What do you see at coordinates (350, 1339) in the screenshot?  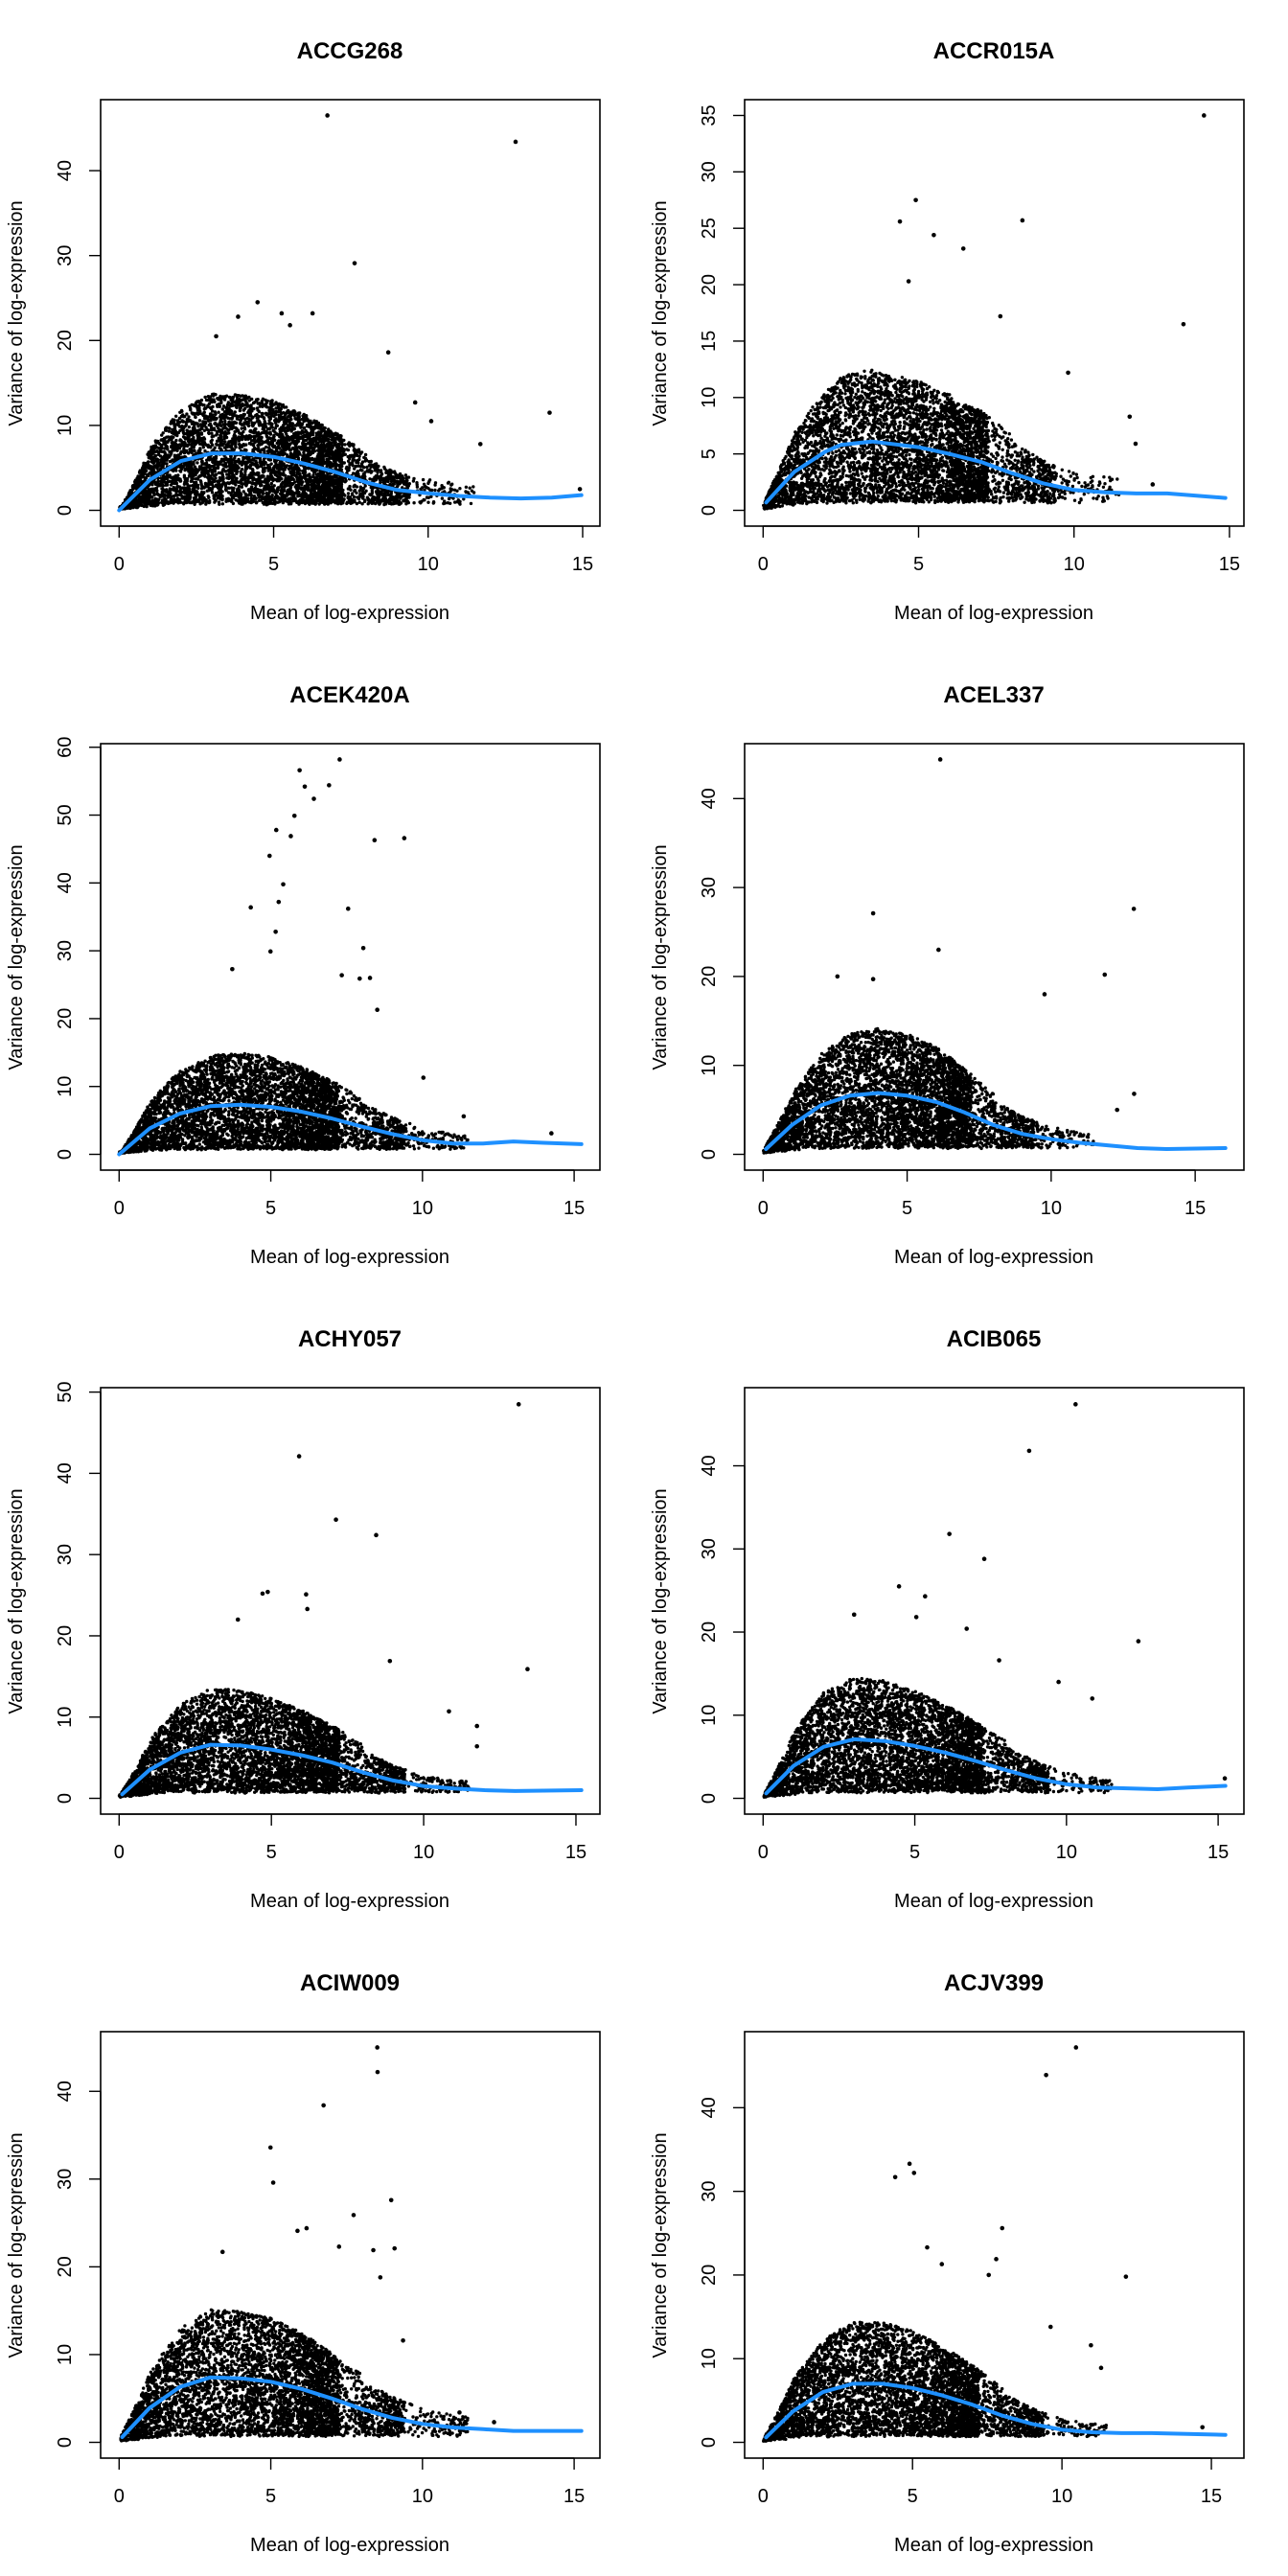 I see `chart-title: ACHY057` at bounding box center [350, 1339].